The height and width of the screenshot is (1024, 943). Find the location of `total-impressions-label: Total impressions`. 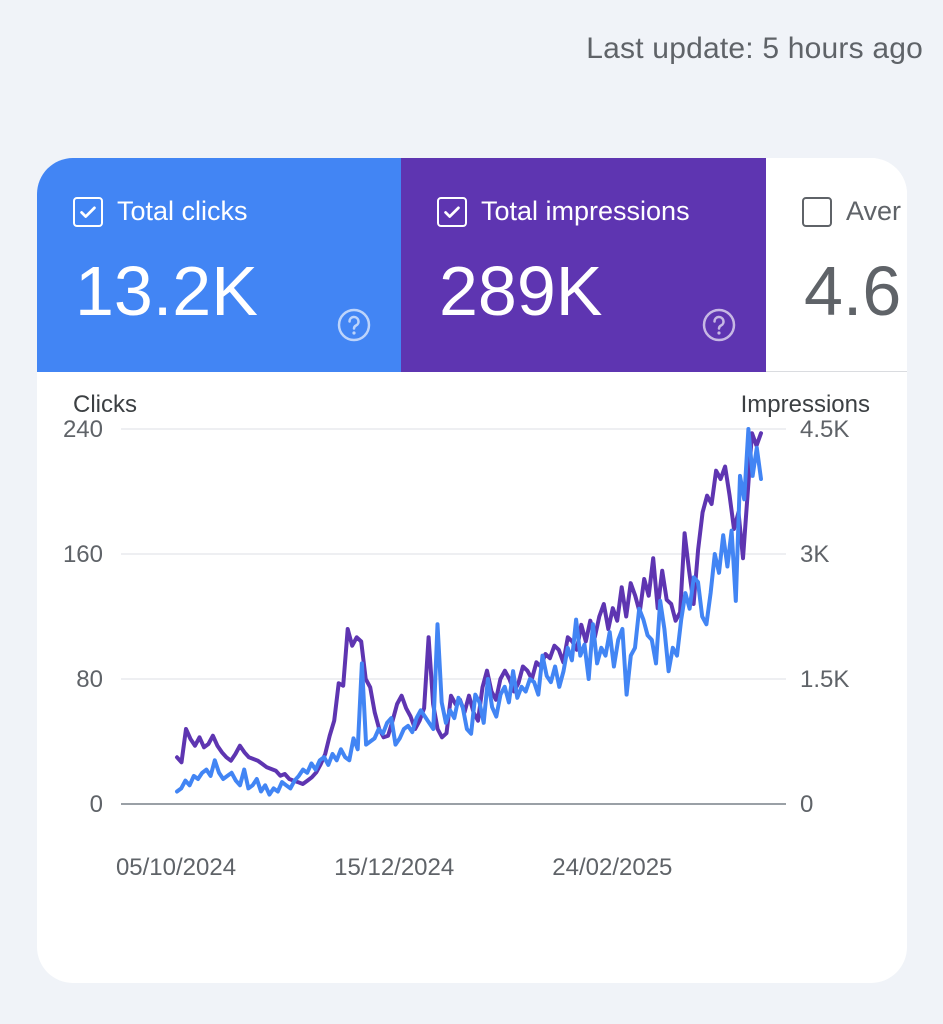

total-impressions-label: Total impressions is located at coordinates (585, 211).